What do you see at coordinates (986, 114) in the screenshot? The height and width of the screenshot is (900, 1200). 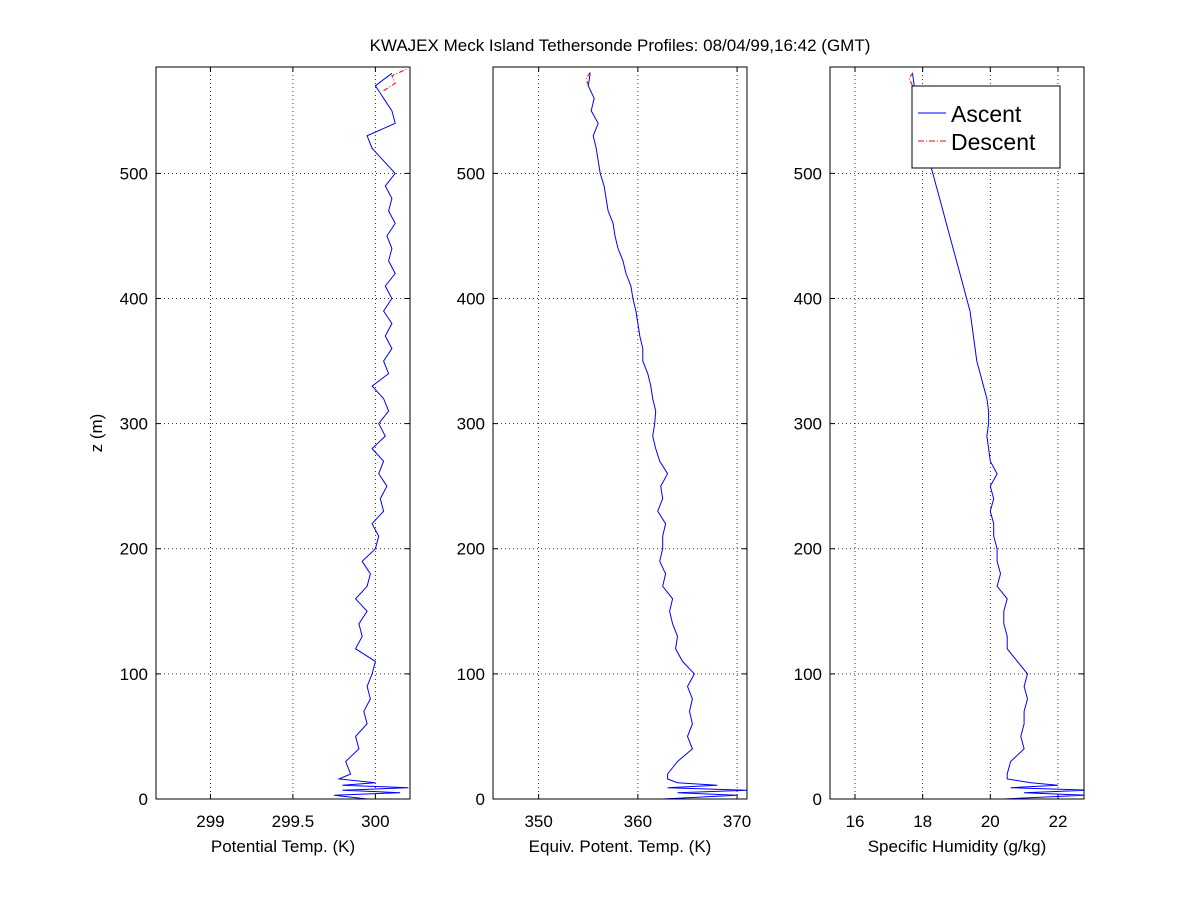 I see `legend-ascent-label: Ascent` at bounding box center [986, 114].